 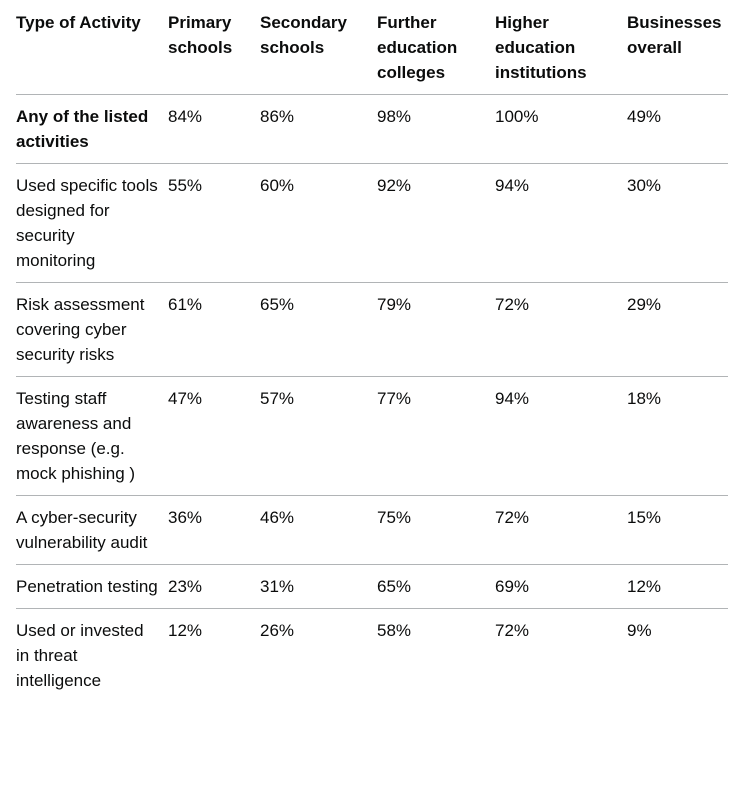 I want to click on table-cell: 79%, so click(x=436, y=329).